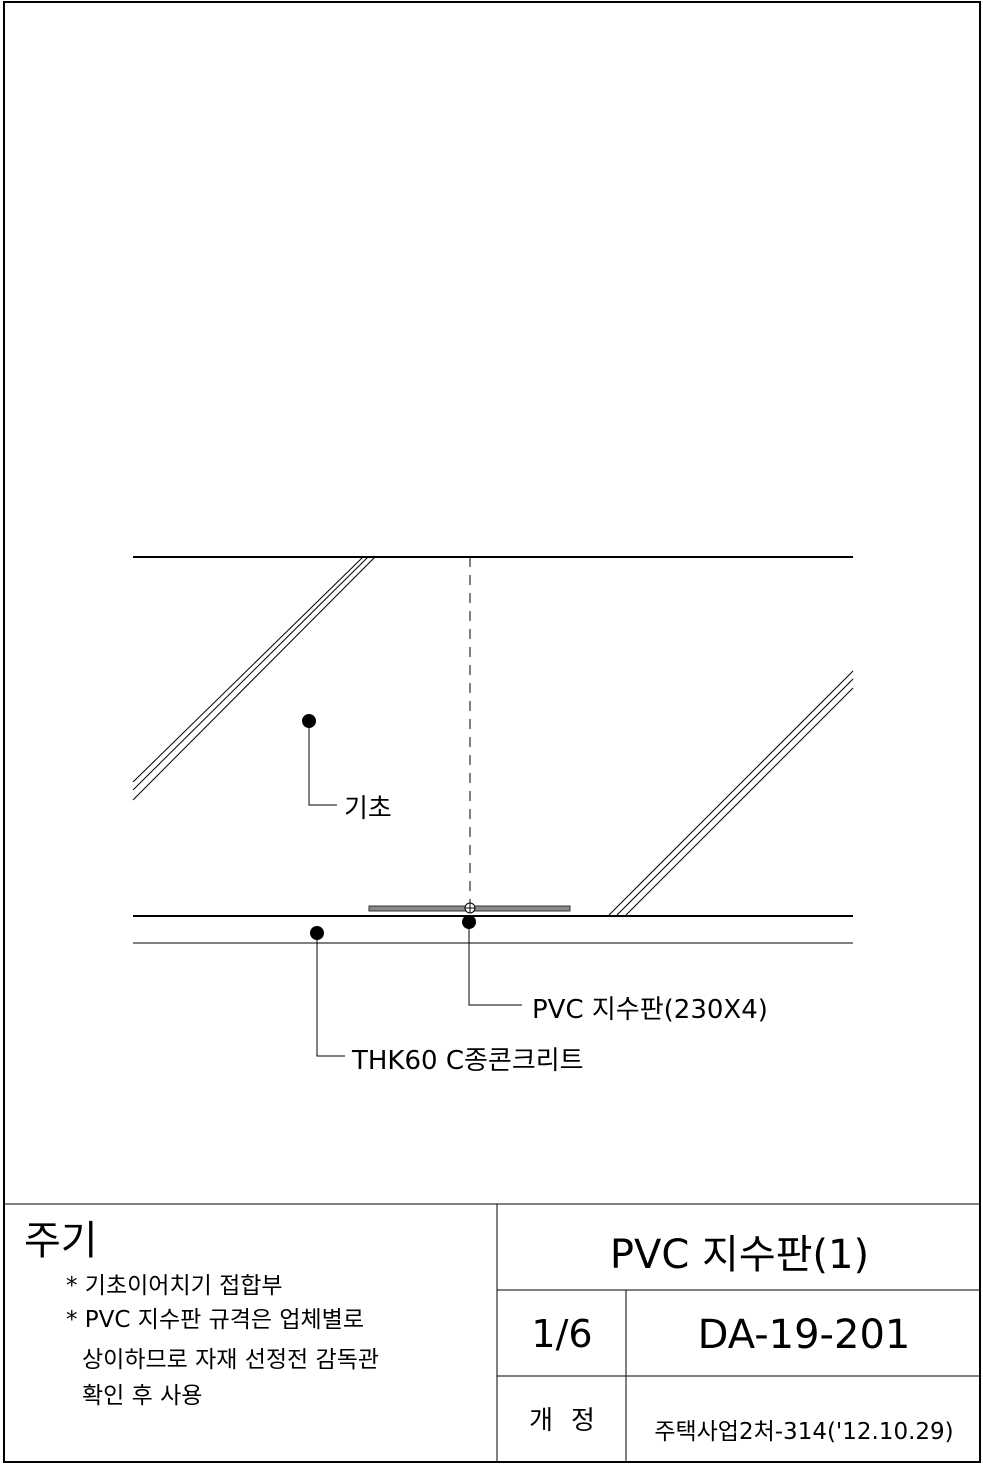 The width and height of the screenshot is (983, 1468). I want to click on label-pvc-waterstop: PVC 지수판(230X4), so click(650, 1010).